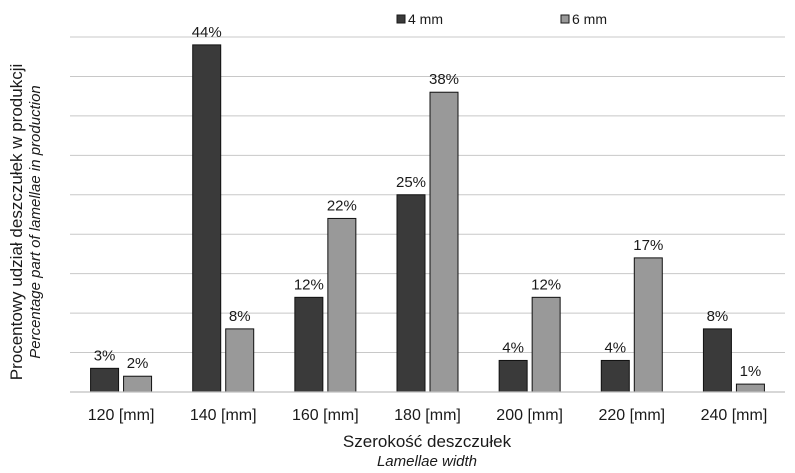 This screenshot has height=473, width=795. I want to click on data-label: 25%, so click(411, 182).